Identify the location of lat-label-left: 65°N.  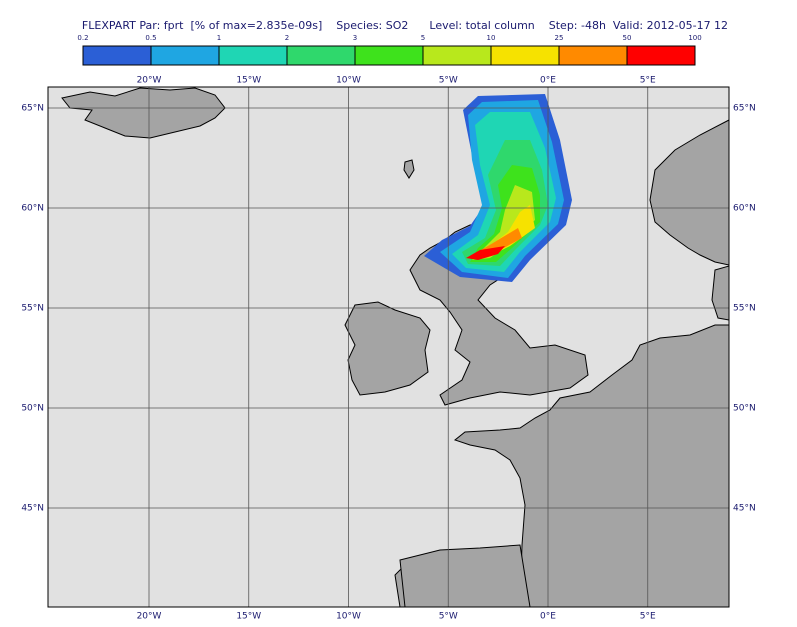
(32, 109).